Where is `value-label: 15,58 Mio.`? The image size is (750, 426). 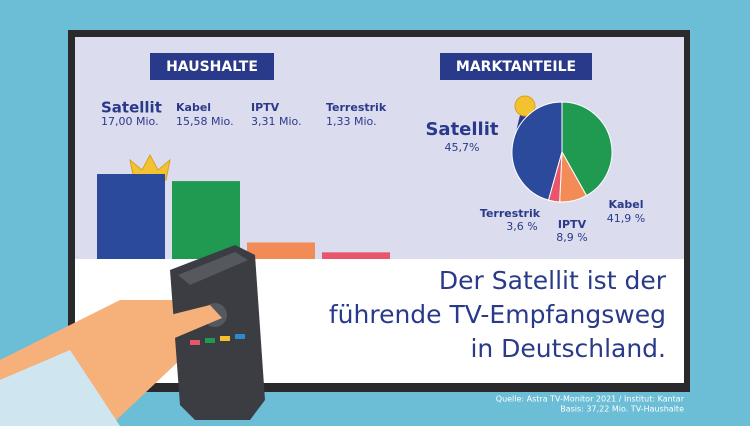
value-label: 15,58 Mio. is located at coordinates (205, 121).